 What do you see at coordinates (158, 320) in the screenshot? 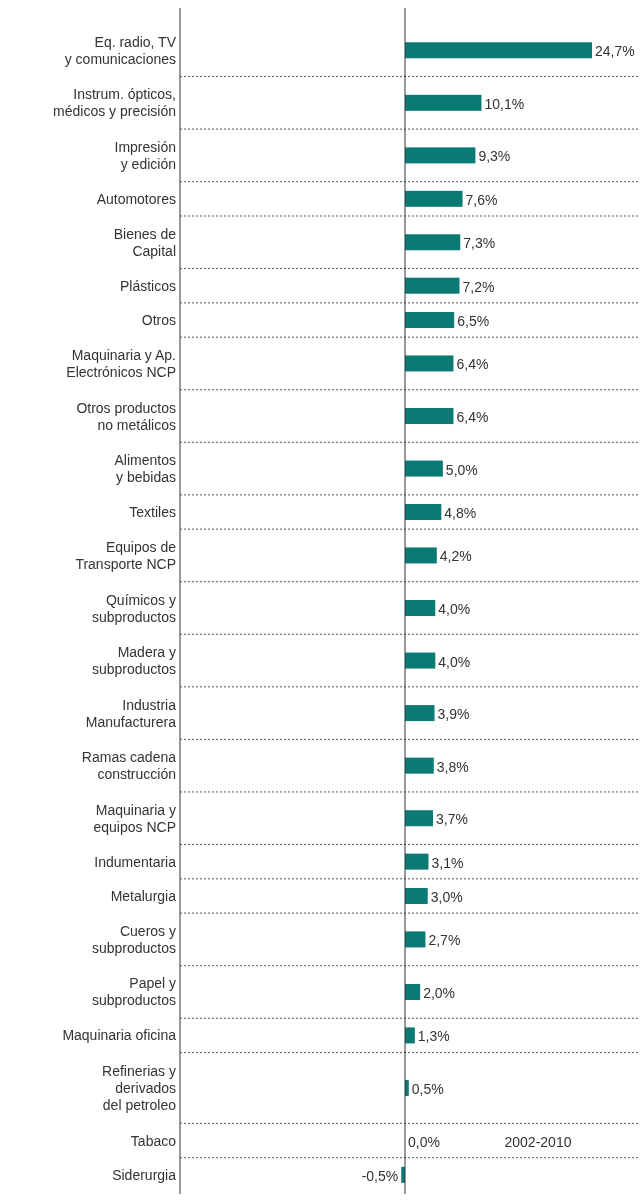
I see `y-tick-label: Otros` at bounding box center [158, 320].